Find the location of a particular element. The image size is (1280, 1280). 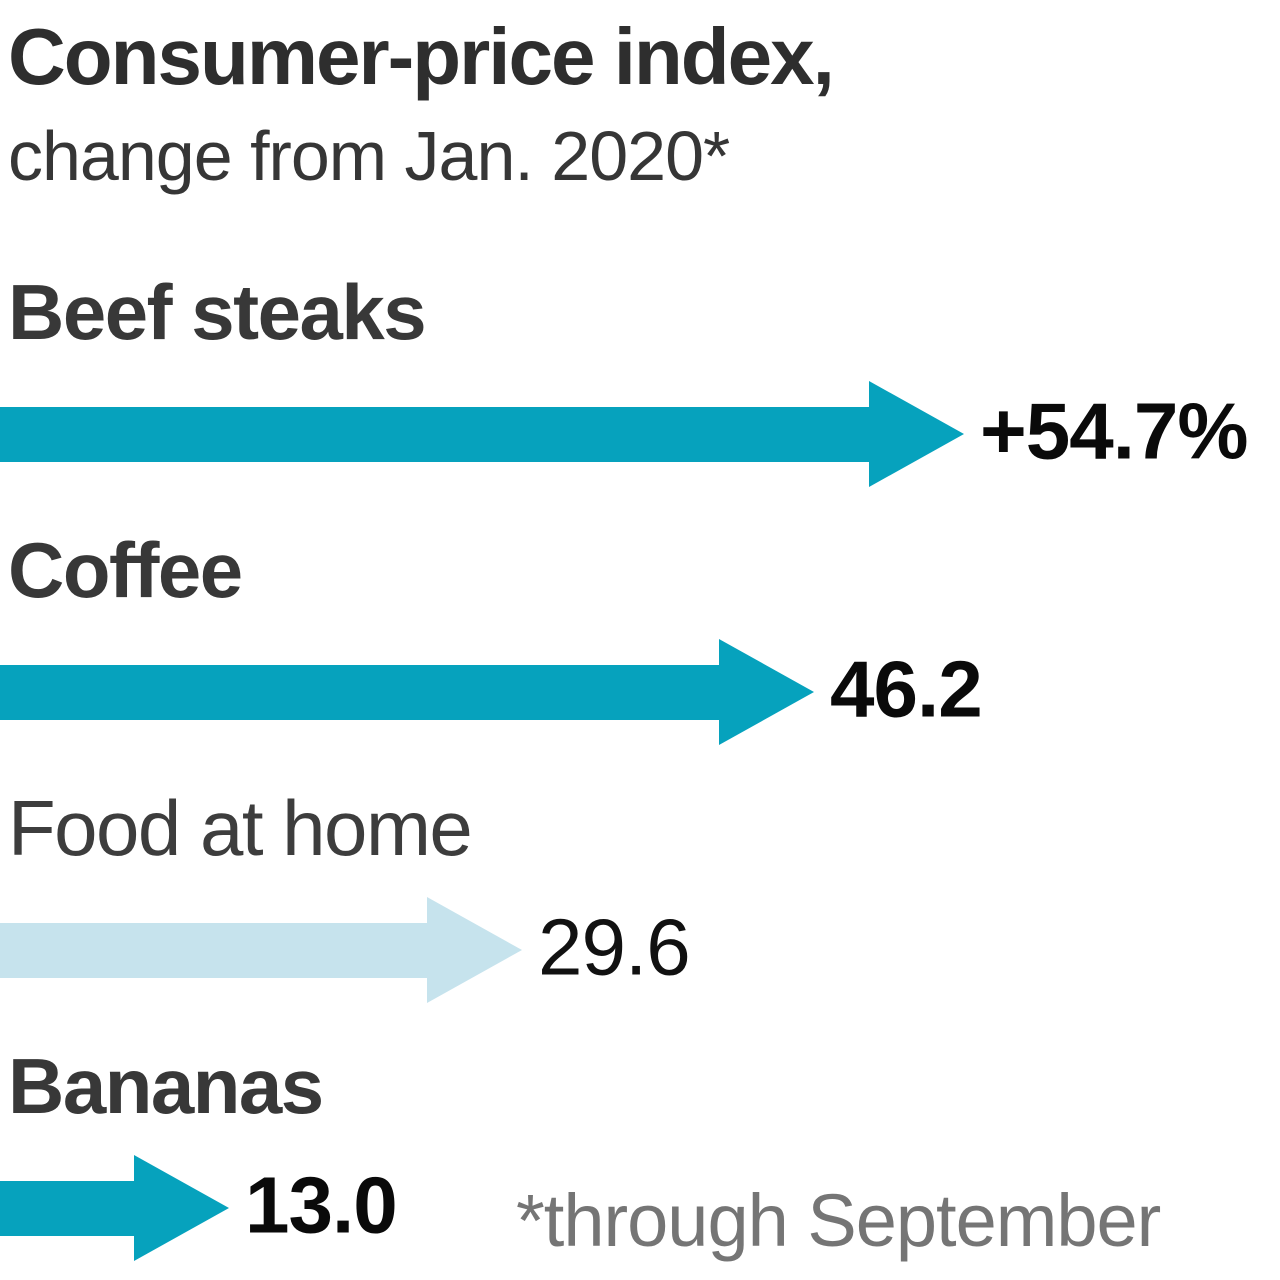

value-label: 13.0 is located at coordinates (321, 1205).